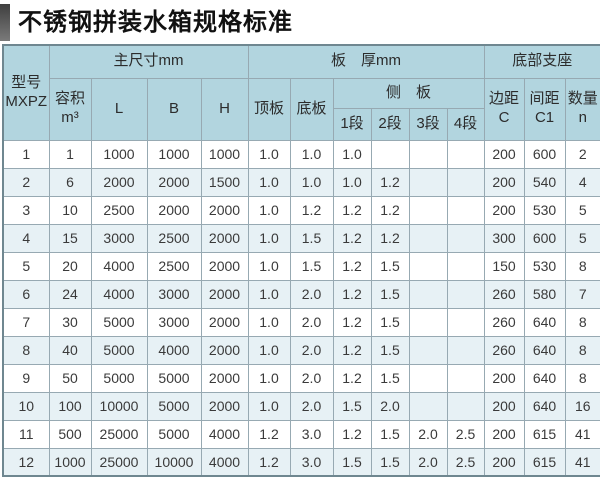 This screenshot has height=479, width=600. I want to click on cell: 3000, so click(174, 322).